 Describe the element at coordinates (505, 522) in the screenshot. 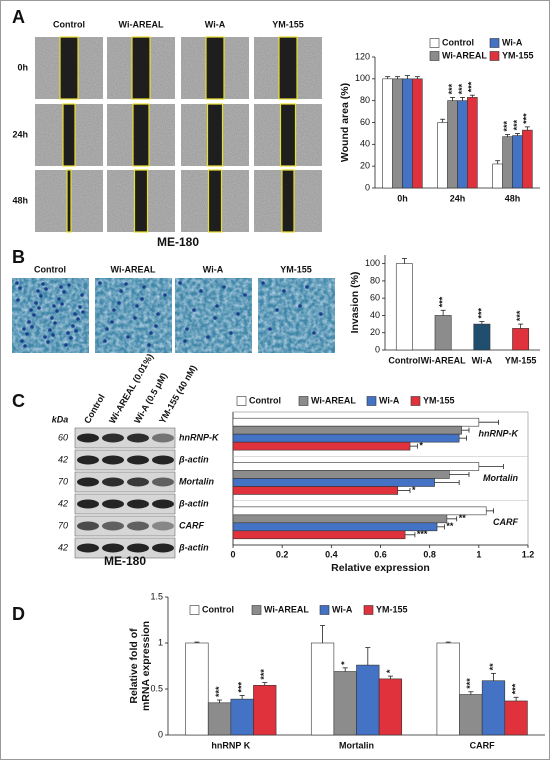

I see `category-label: CARF` at that location.